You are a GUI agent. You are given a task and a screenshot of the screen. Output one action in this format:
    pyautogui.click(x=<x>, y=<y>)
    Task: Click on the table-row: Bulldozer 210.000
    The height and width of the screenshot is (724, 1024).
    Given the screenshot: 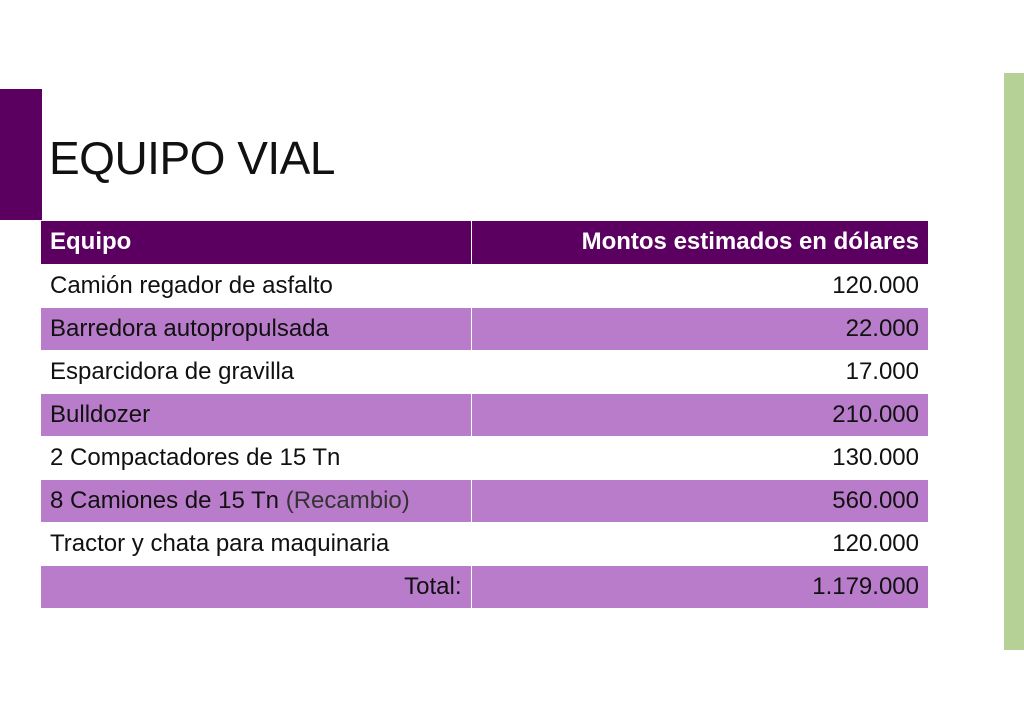 What is the action you would take?
    pyautogui.click(x=484, y=415)
    